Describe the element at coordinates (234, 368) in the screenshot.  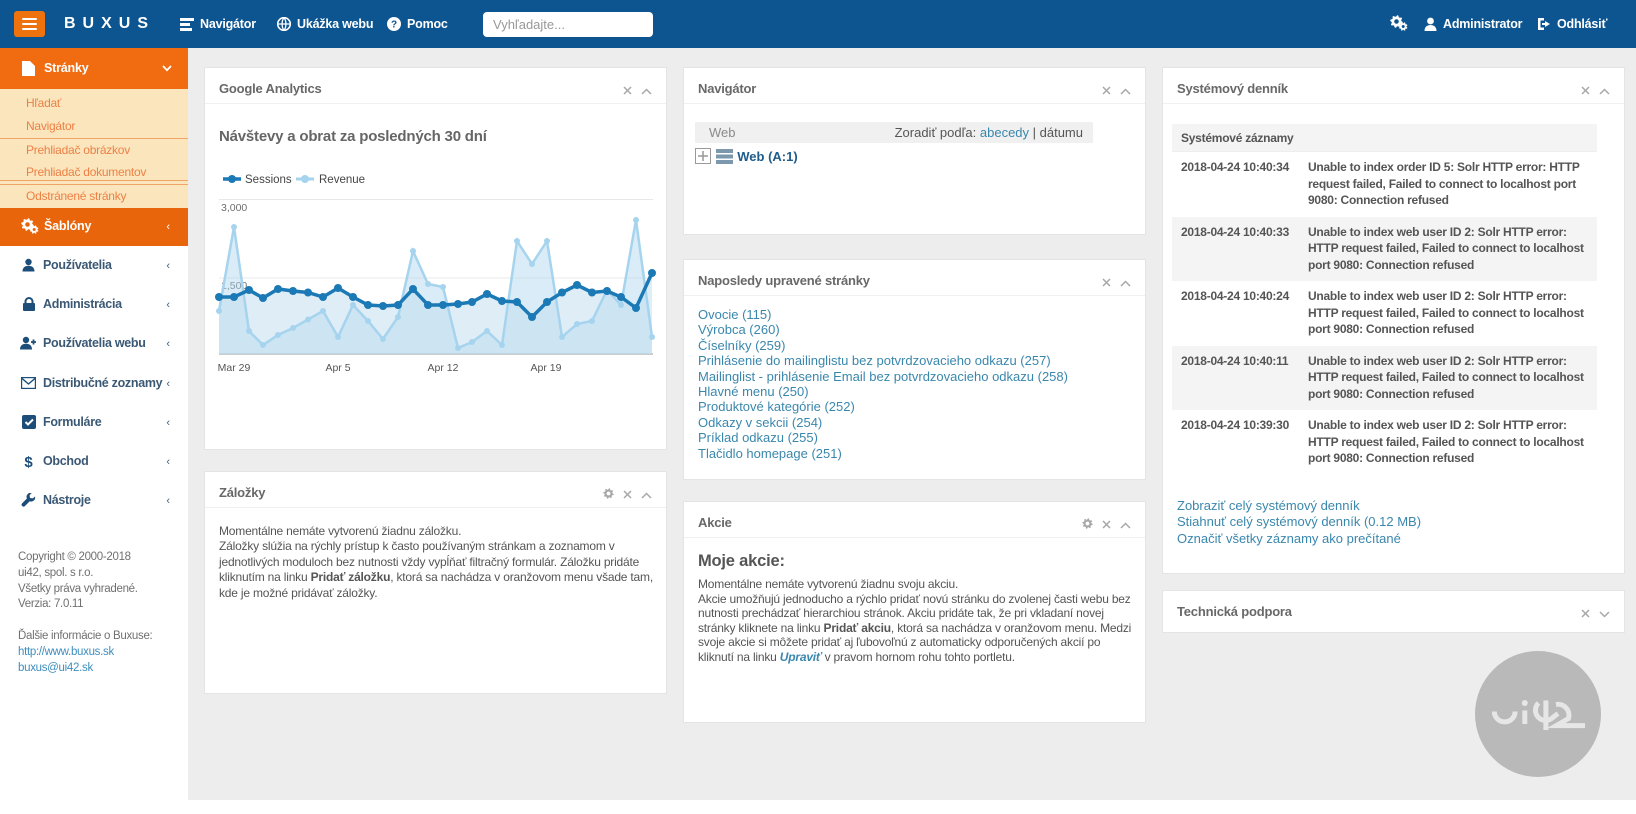
I see `svg-text: Mar 29` at that location.